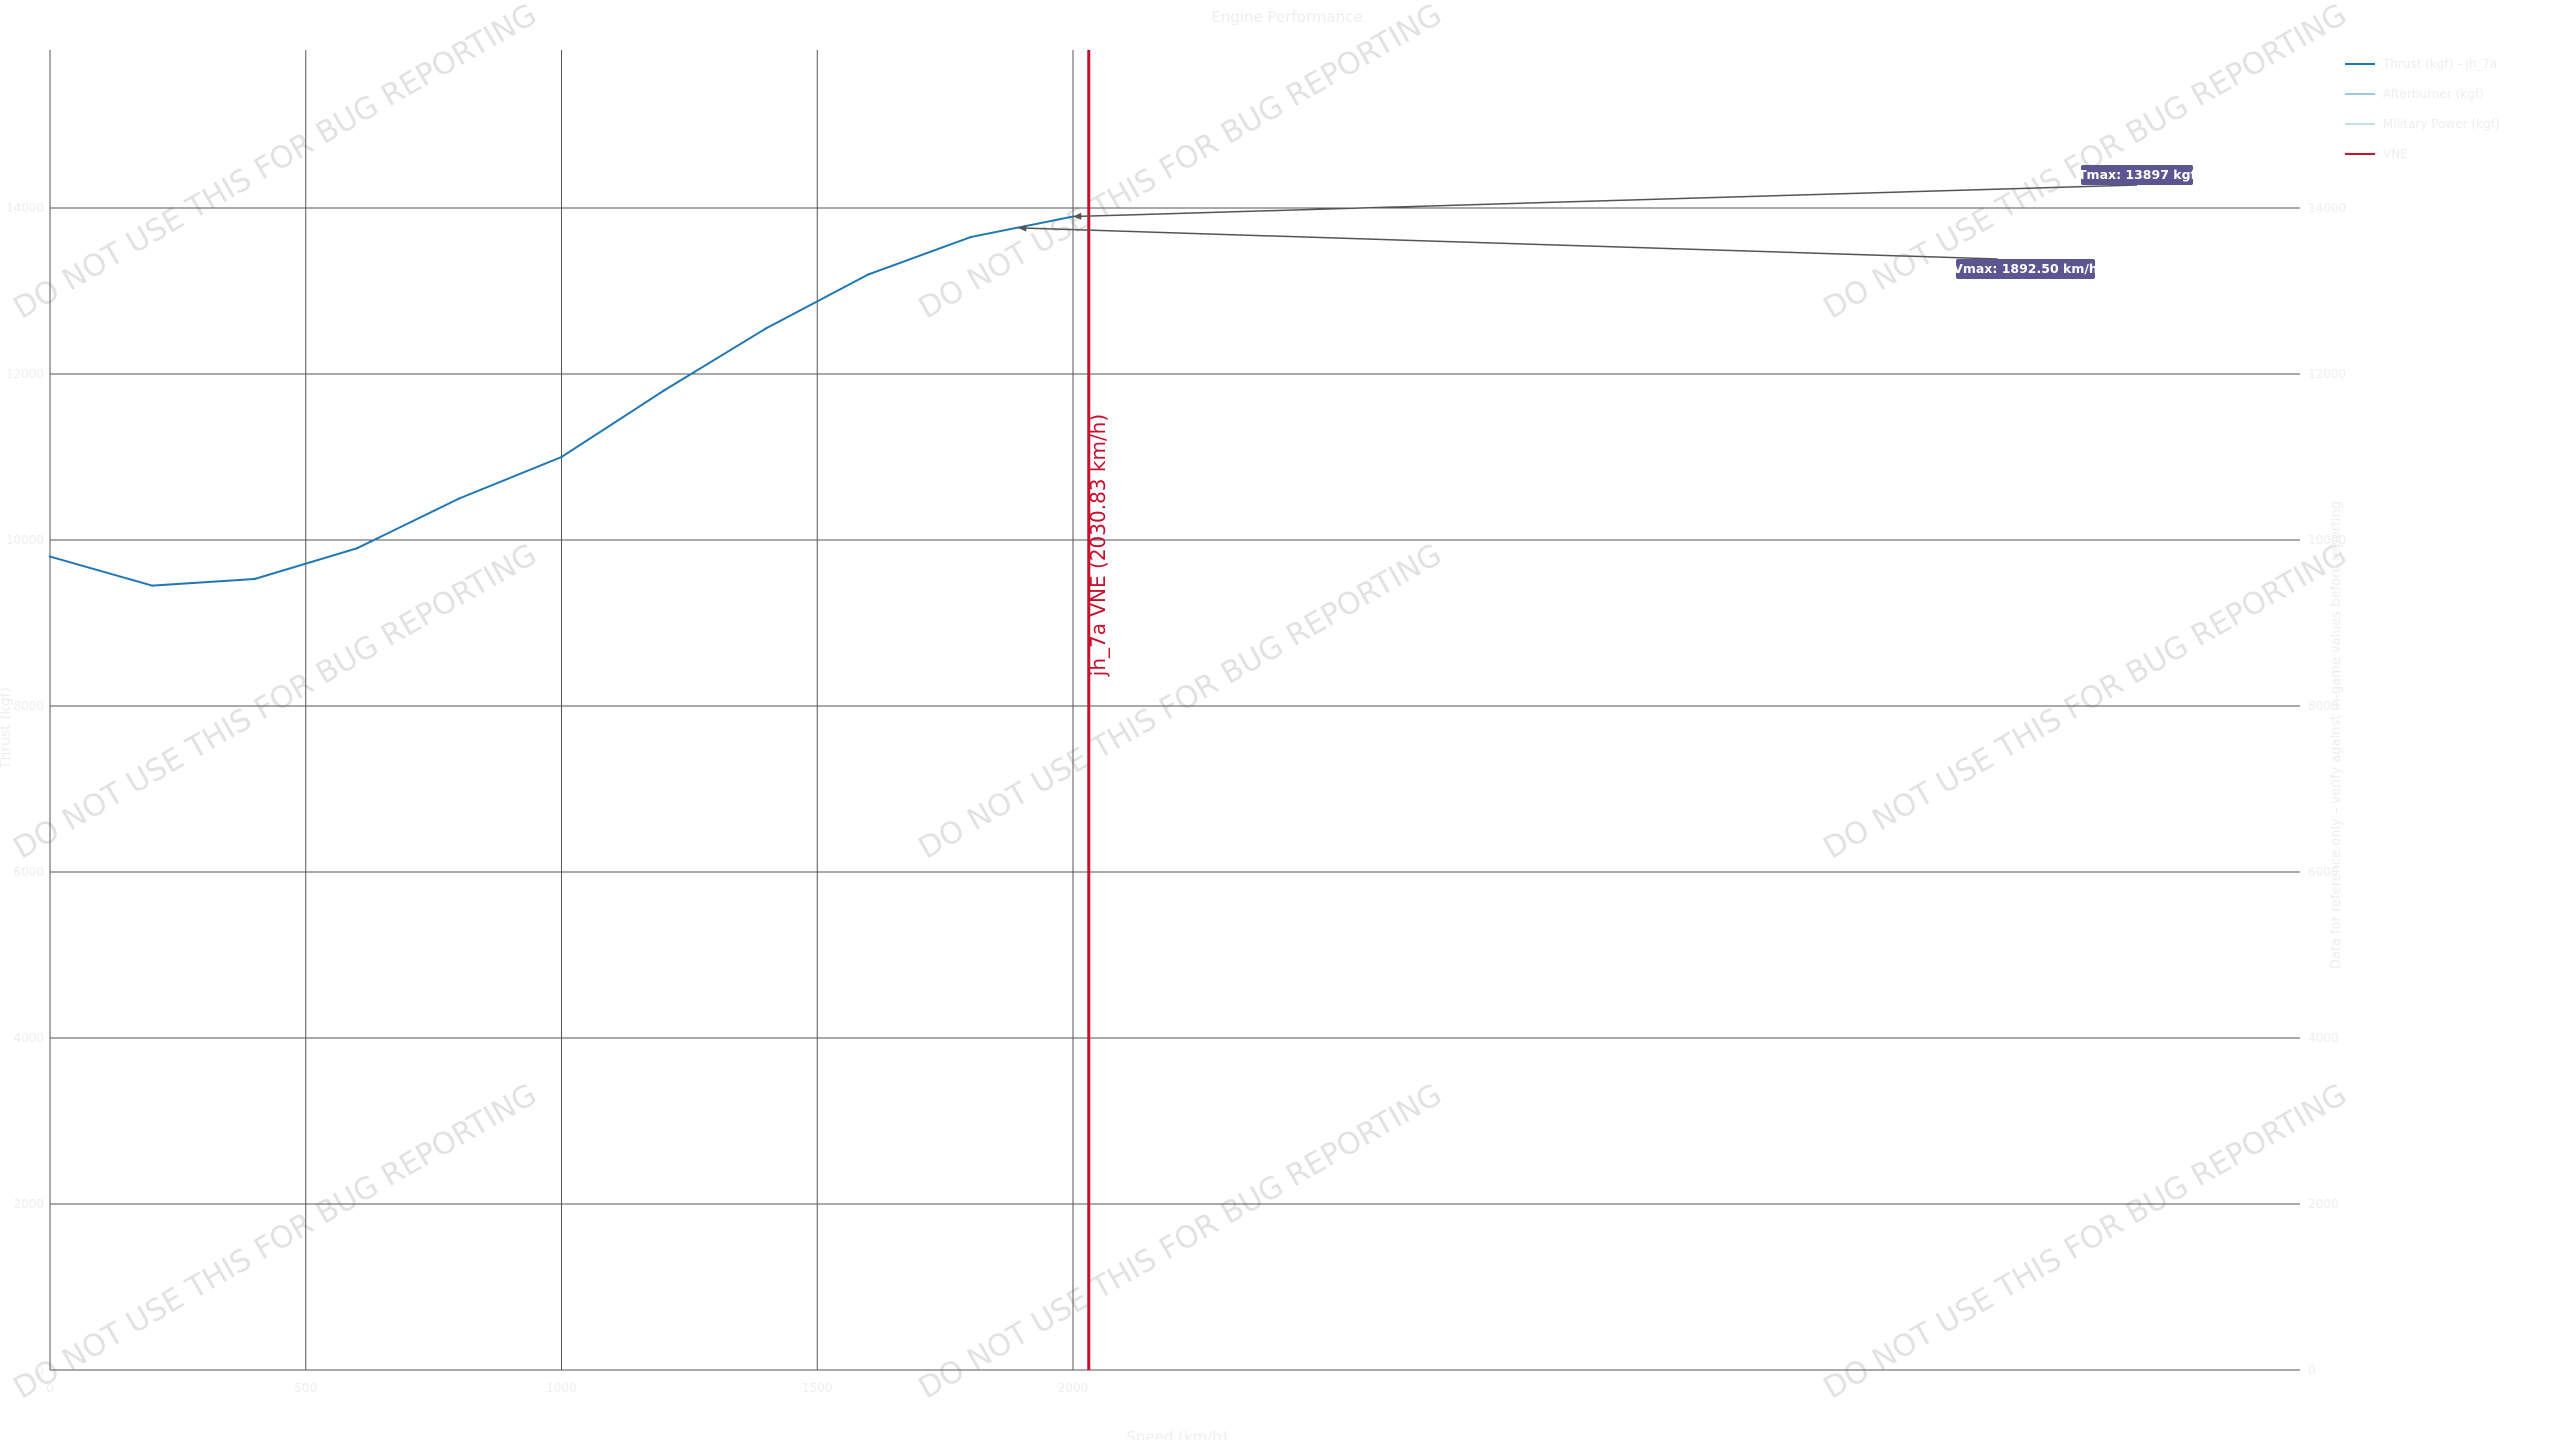 This screenshot has height=1440, width=2560. What do you see at coordinates (305, 1388) in the screenshot?
I see `x-tick-label: 500` at bounding box center [305, 1388].